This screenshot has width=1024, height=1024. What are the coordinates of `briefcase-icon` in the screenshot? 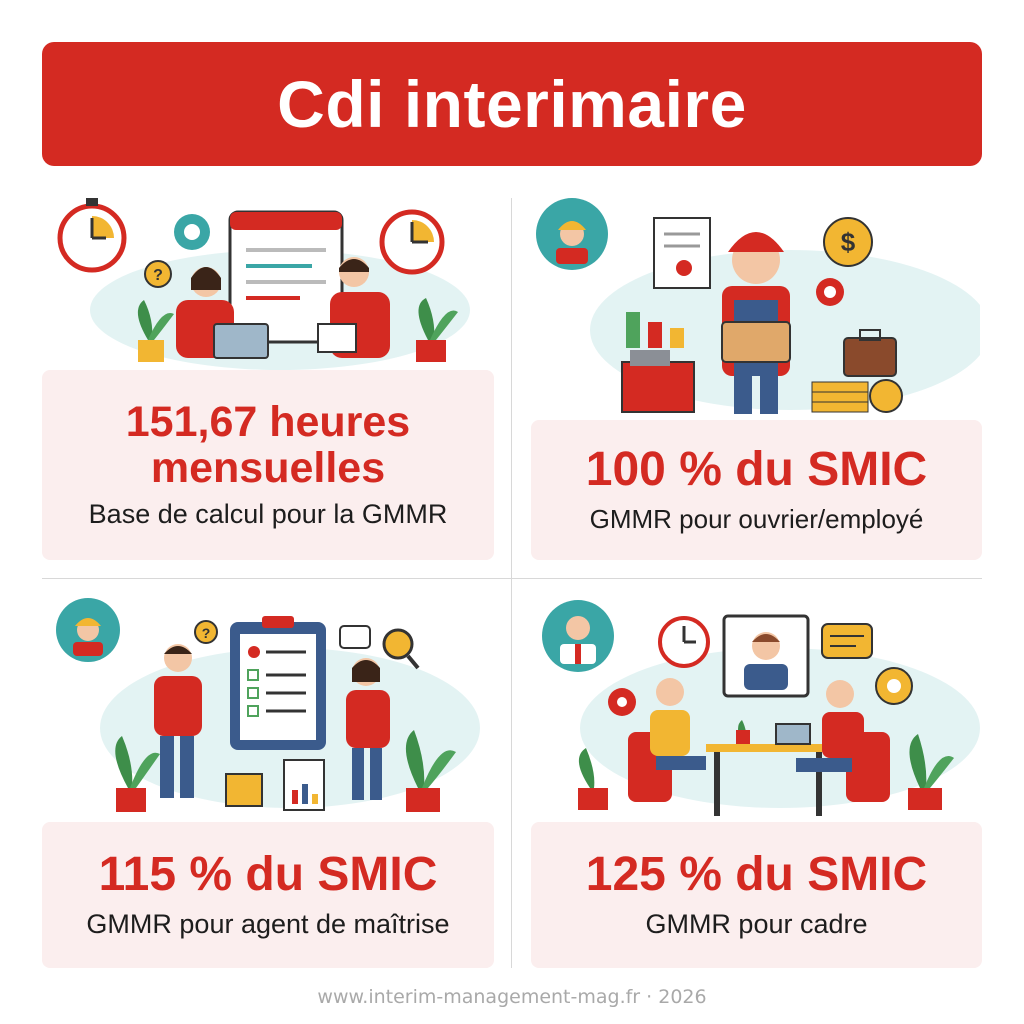 It's located at (870, 353).